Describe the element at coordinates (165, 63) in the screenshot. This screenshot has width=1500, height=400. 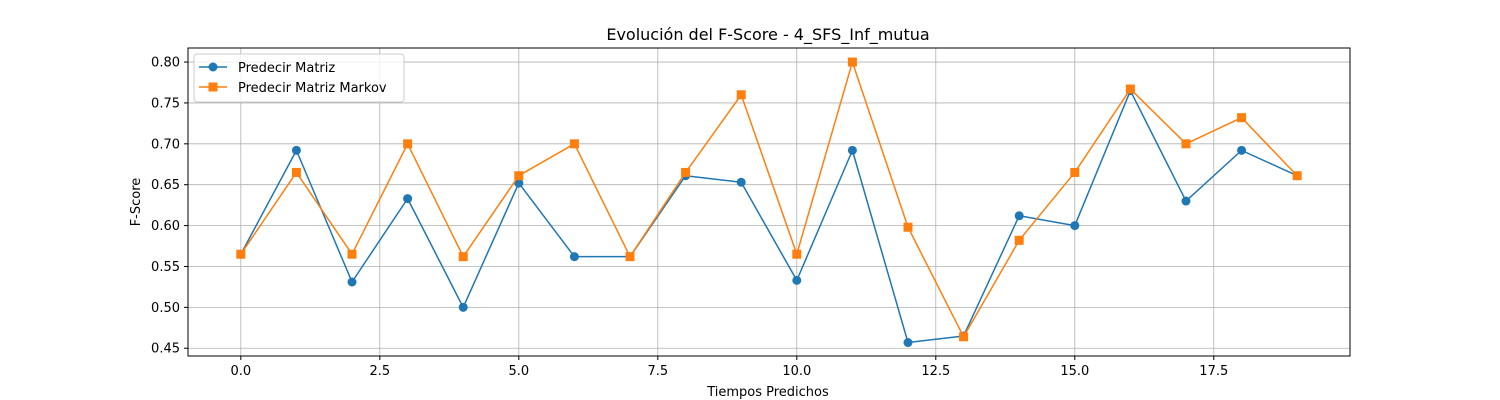
I see `y-tick-label: 0.80` at that location.